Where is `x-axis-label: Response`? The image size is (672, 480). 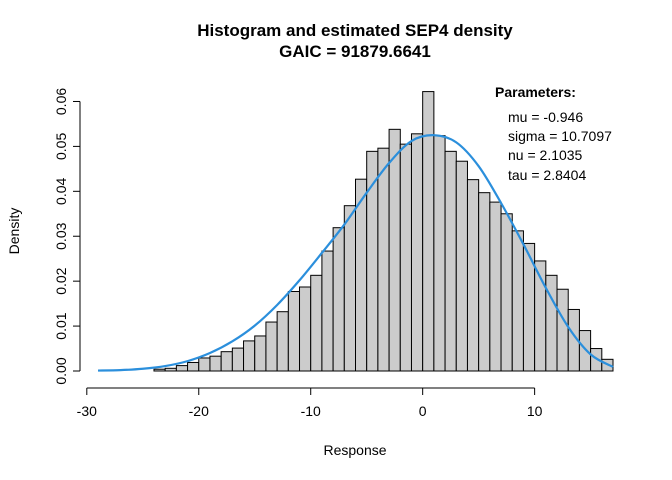 x-axis-label: Response is located at coordinates (354, 450).